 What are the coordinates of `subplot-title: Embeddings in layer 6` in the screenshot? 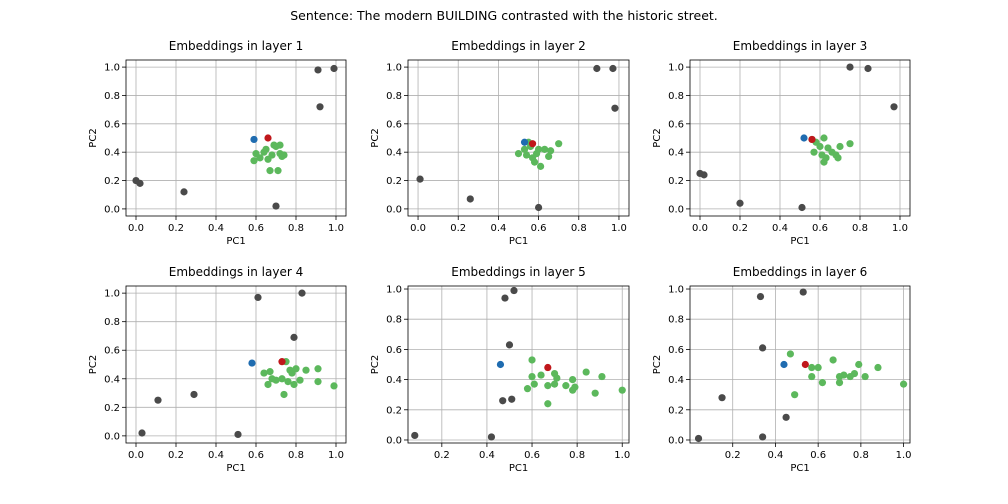 It's located at (800, 272).